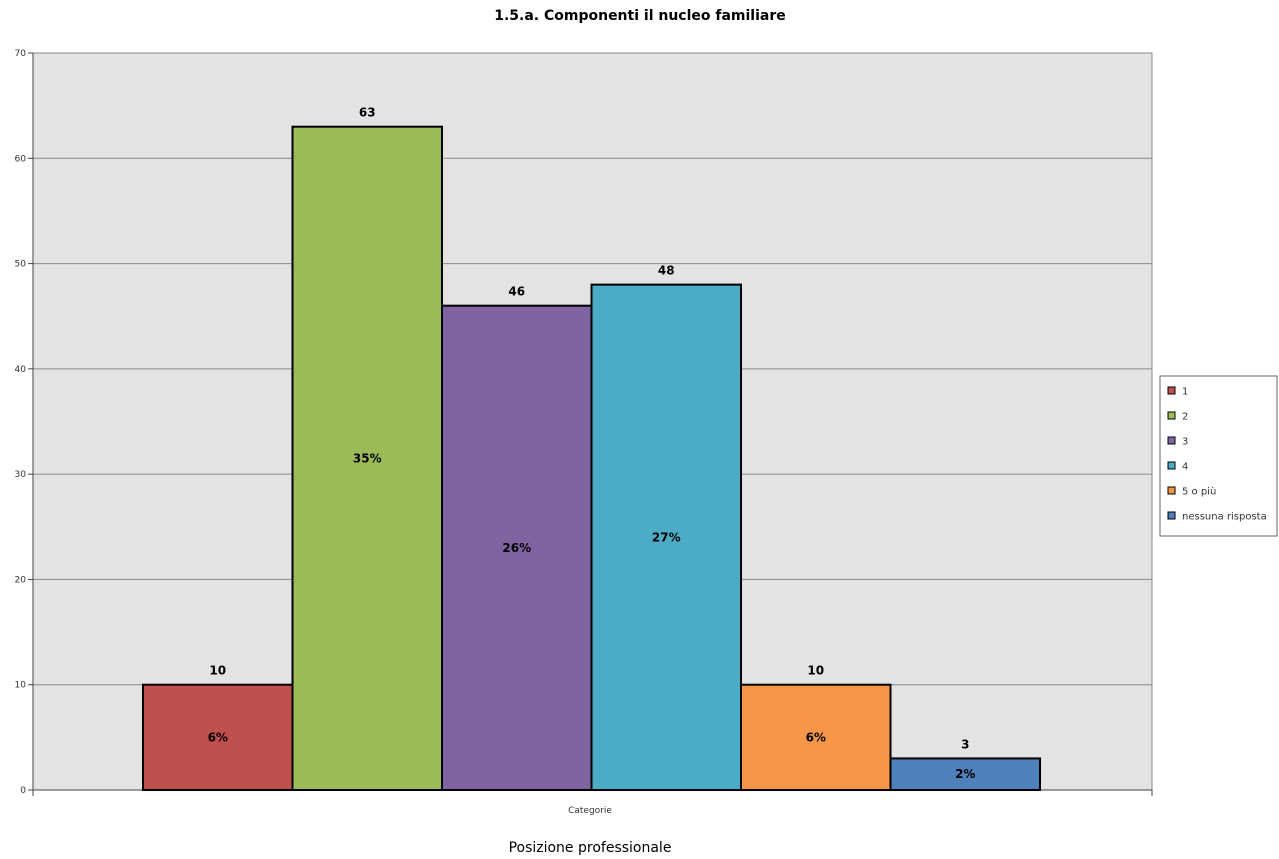 The width and height of the screenshot is (1279, 859). I want to click on y-tick-label: 40, so click(21, 370).